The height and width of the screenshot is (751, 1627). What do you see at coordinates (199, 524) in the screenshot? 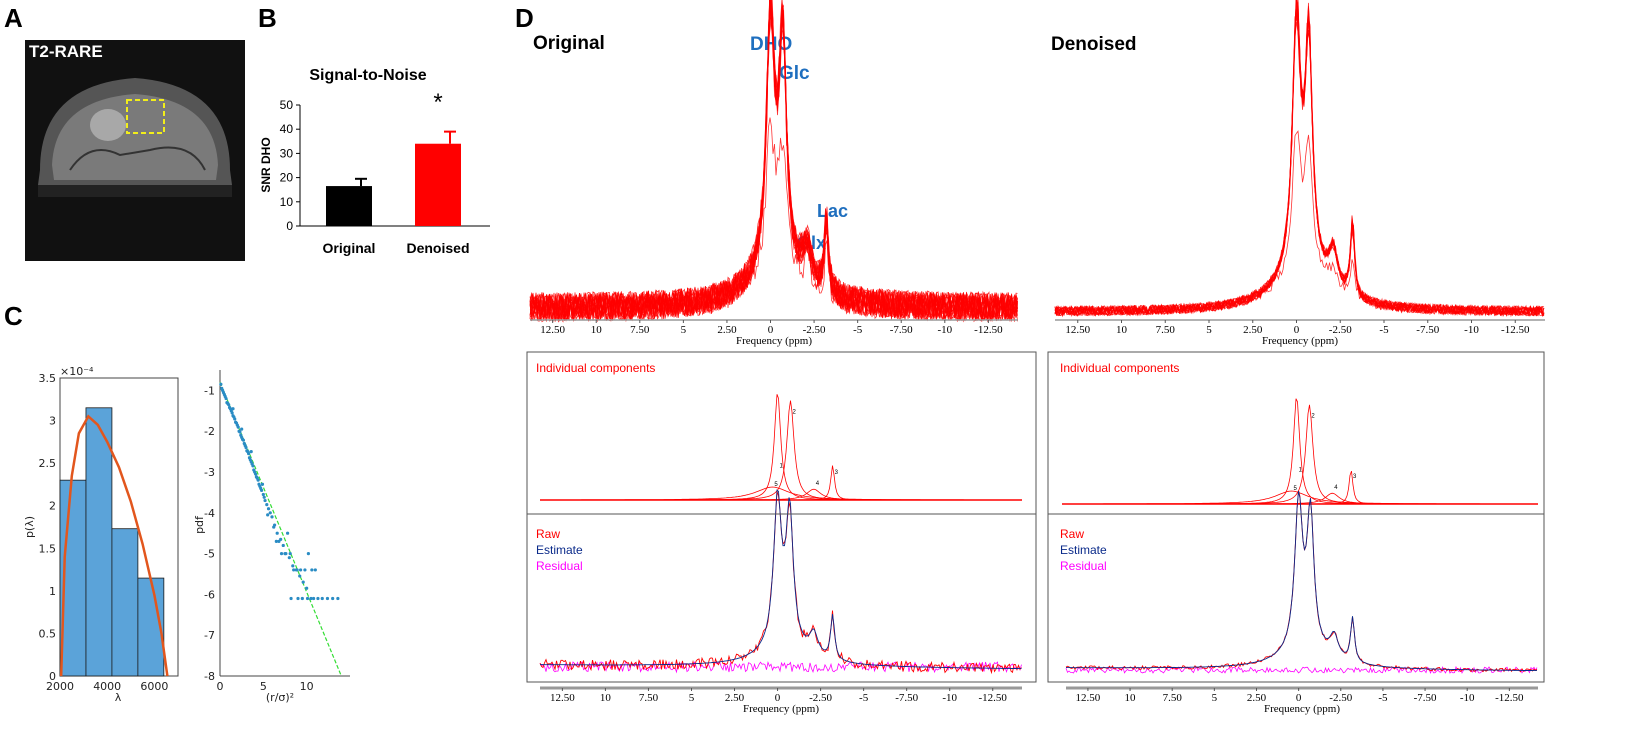
I see `y-axis-label: pdf` at bounding box center [199, 524].